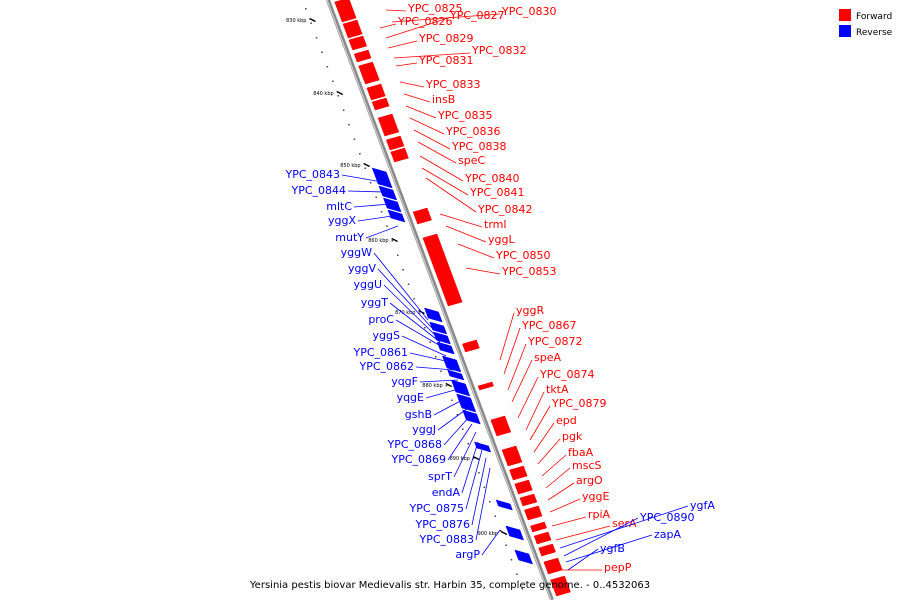  I want to click on forward-gene-label: YPC_0840, so click(492, 178).